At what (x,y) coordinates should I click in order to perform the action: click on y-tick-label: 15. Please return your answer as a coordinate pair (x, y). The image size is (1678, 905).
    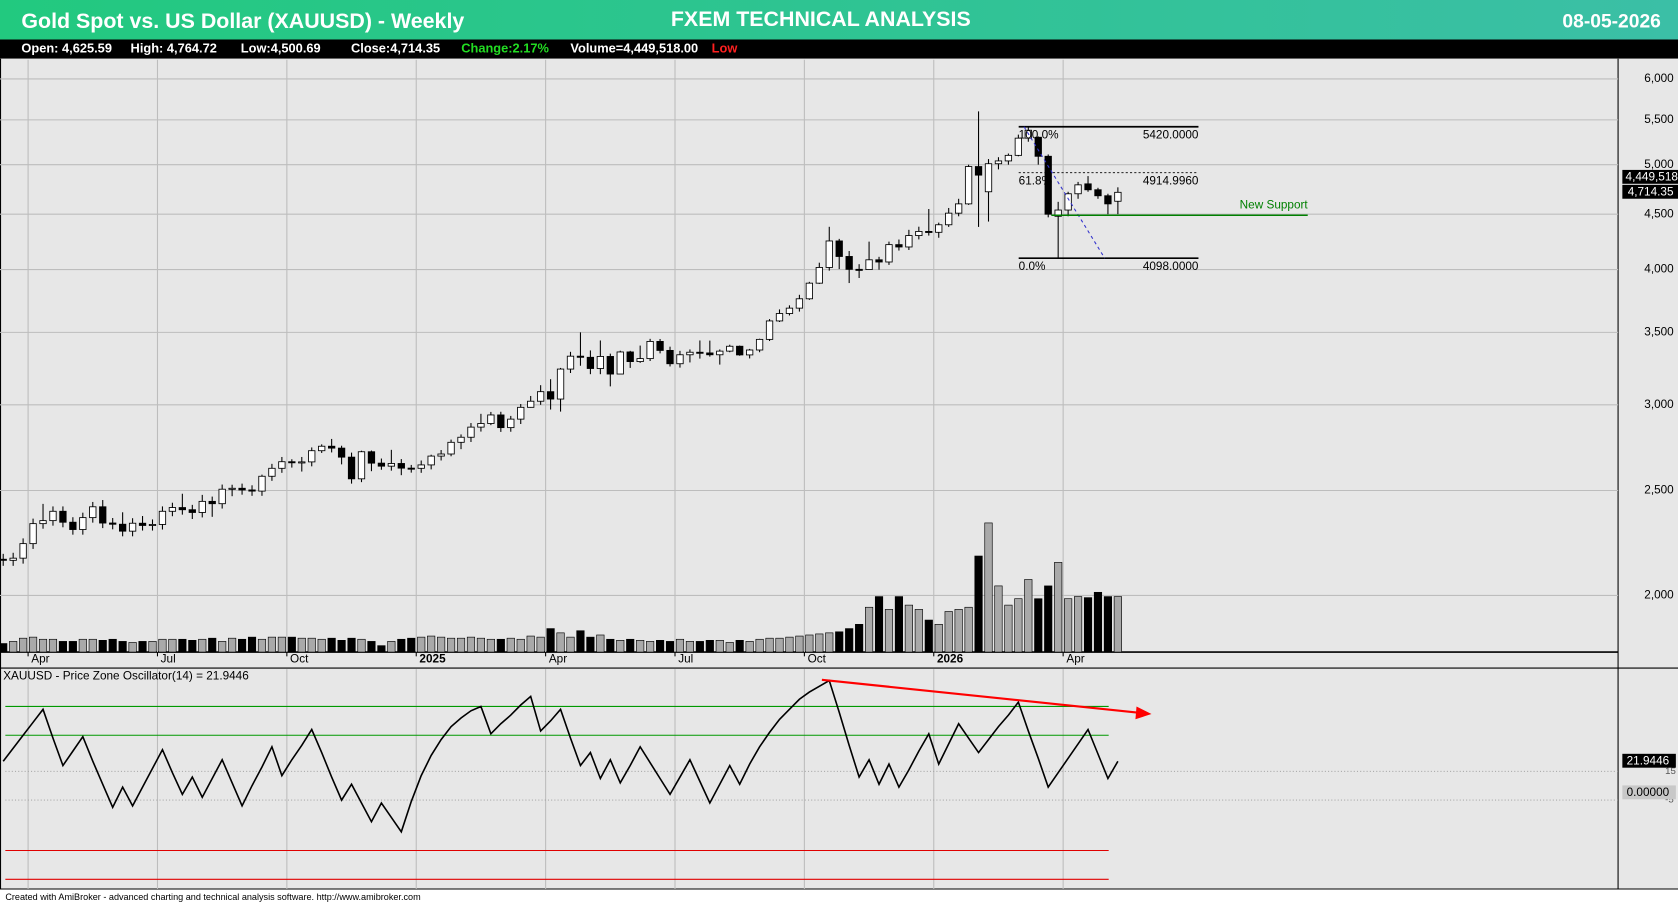
    Looking at the image, I should click on (1670, 771).